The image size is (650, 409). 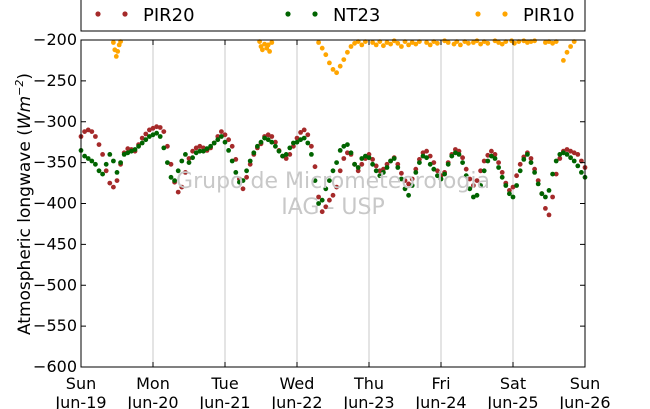 I want to click on y-tick-label: −450, so click(x=55, y=243).